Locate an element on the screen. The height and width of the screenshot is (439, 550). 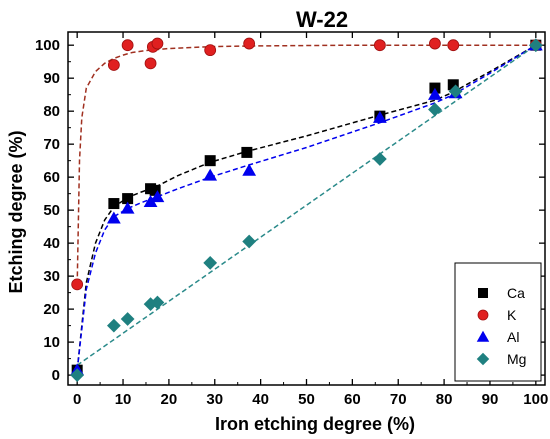
legend-marker-ca is located at coordinates (483, 293).